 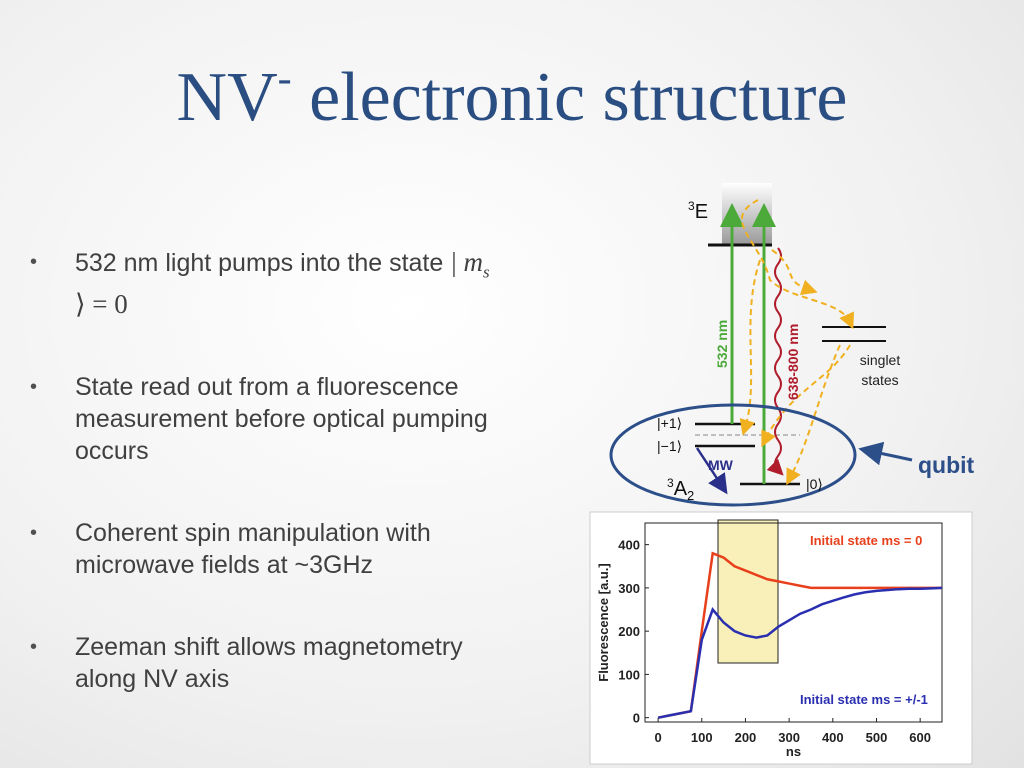 I want to click on qubit-label: qubit, so click(x=946, y=465).